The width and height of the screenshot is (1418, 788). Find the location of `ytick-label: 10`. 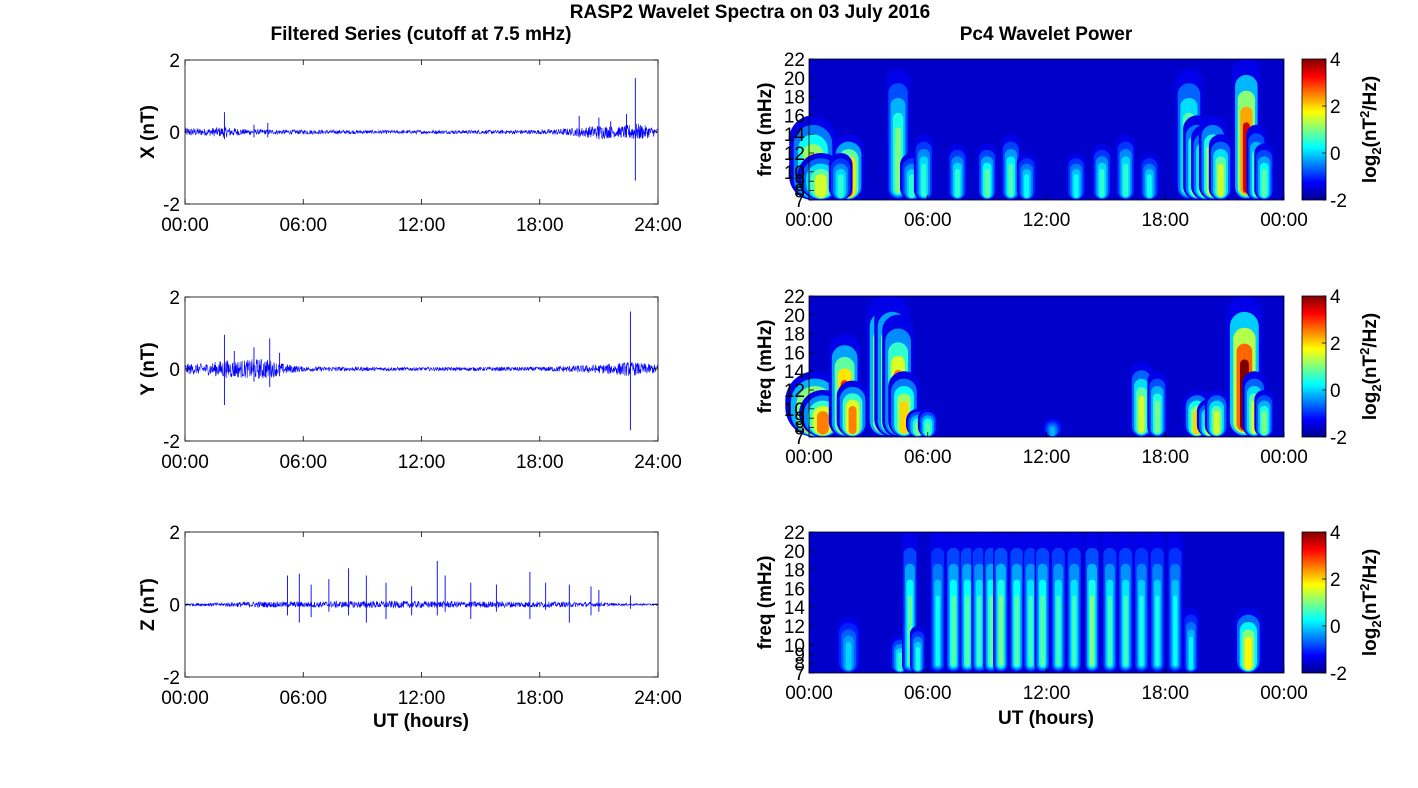

ytick-label: 10 is located at coordinates (794, 173).